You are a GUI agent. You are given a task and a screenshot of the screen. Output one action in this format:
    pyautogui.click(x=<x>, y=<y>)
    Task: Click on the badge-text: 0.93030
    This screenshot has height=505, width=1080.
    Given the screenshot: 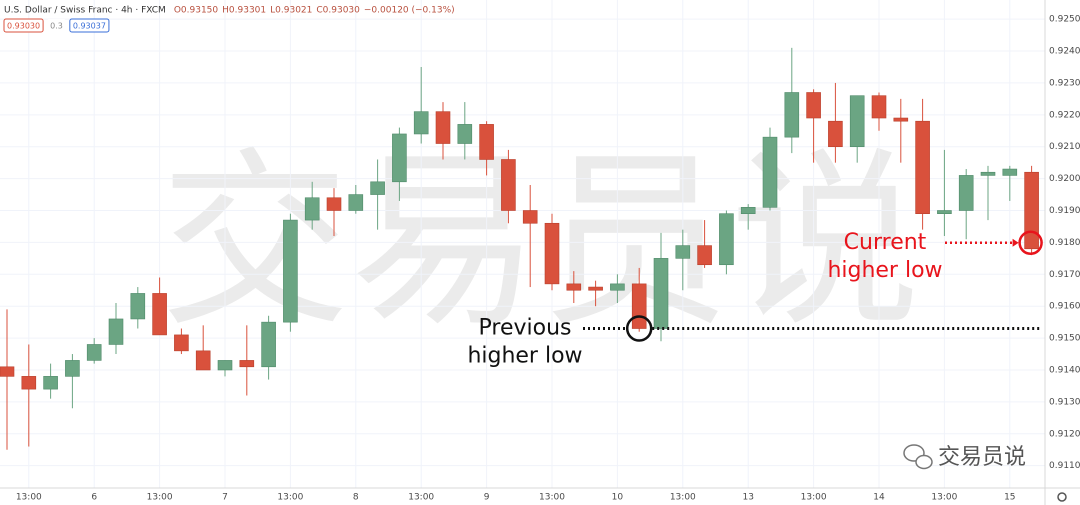 What is the action you would take?
    pyautogui.click(x=23, y=26)
    